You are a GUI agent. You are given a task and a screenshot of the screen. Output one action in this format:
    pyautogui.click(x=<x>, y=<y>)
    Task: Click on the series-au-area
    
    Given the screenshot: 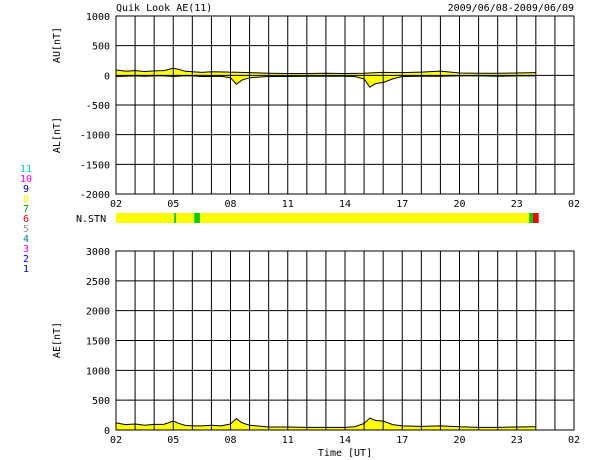 What is the action you would take?
    pyautogui.click(x=326, y=72)
    